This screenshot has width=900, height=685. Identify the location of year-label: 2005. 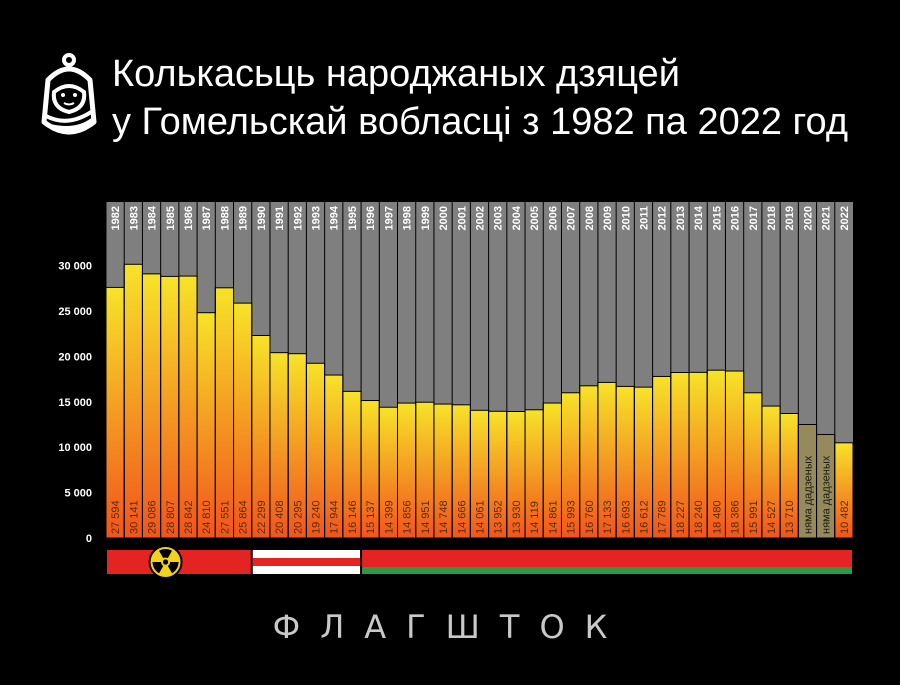
(535, 218).